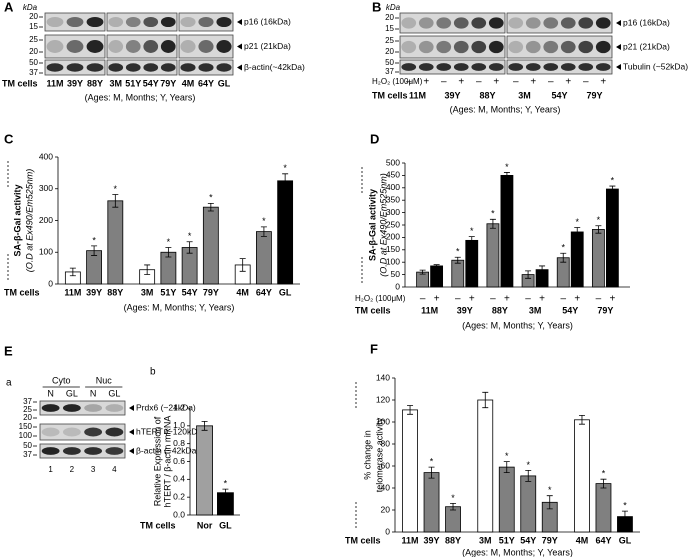 The image size is (700, 557). I want to click on band-label: Tubulin (~52kDa), so click(655, 66).